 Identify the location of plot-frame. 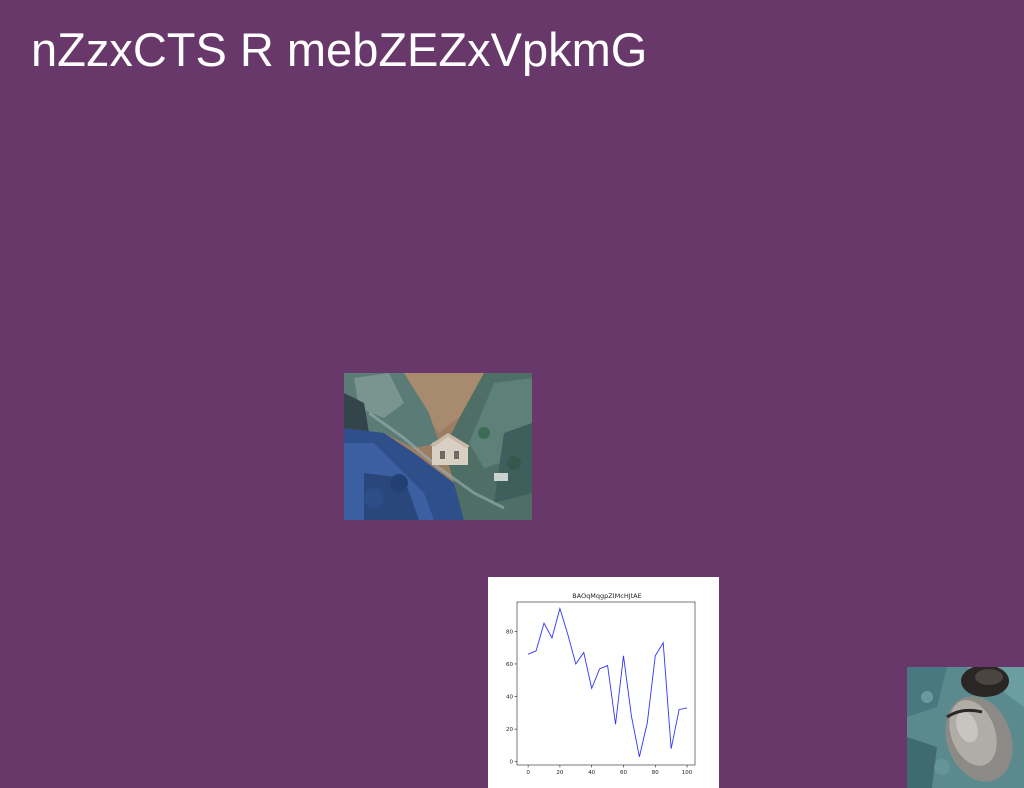
(606, 683).